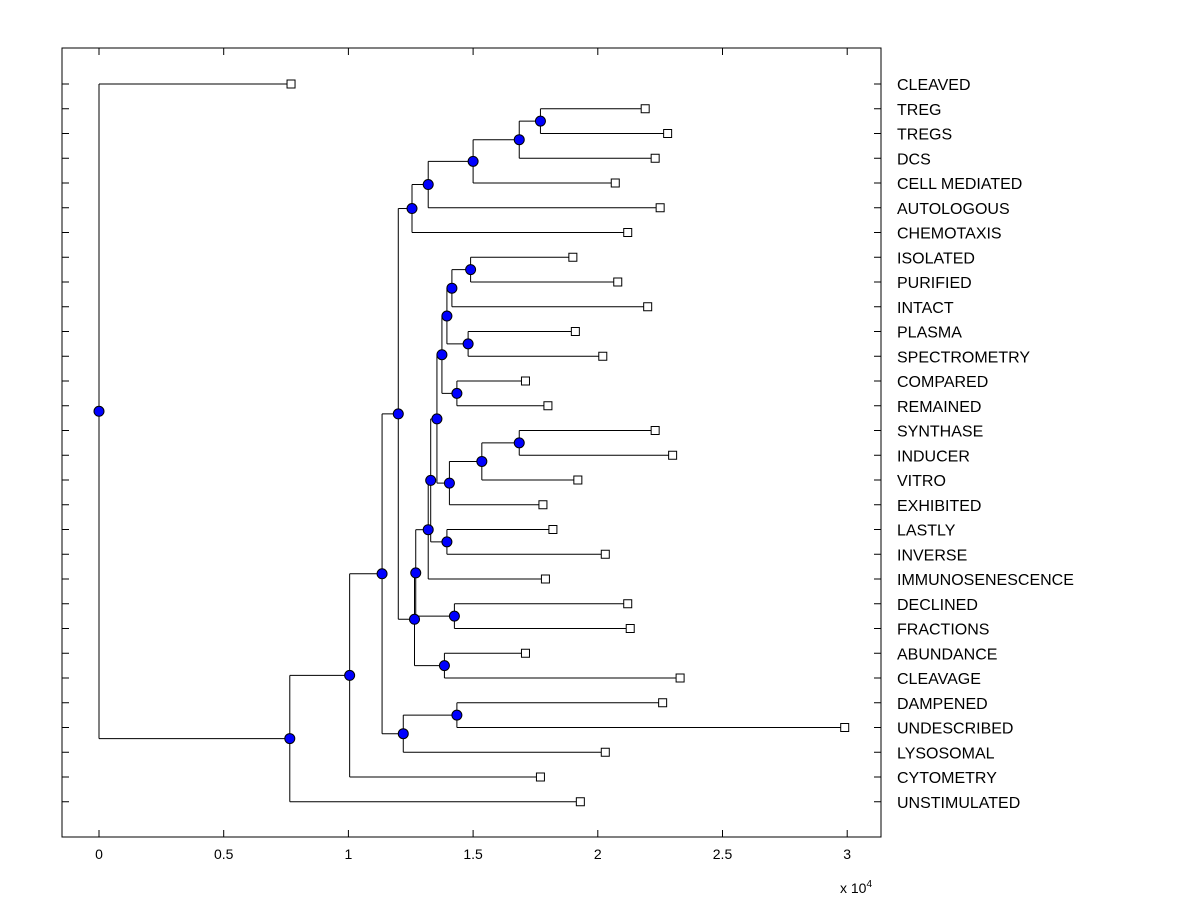 The image size is (1200, 900). I want to click on x-tick-label: 2, so click(598, 854).